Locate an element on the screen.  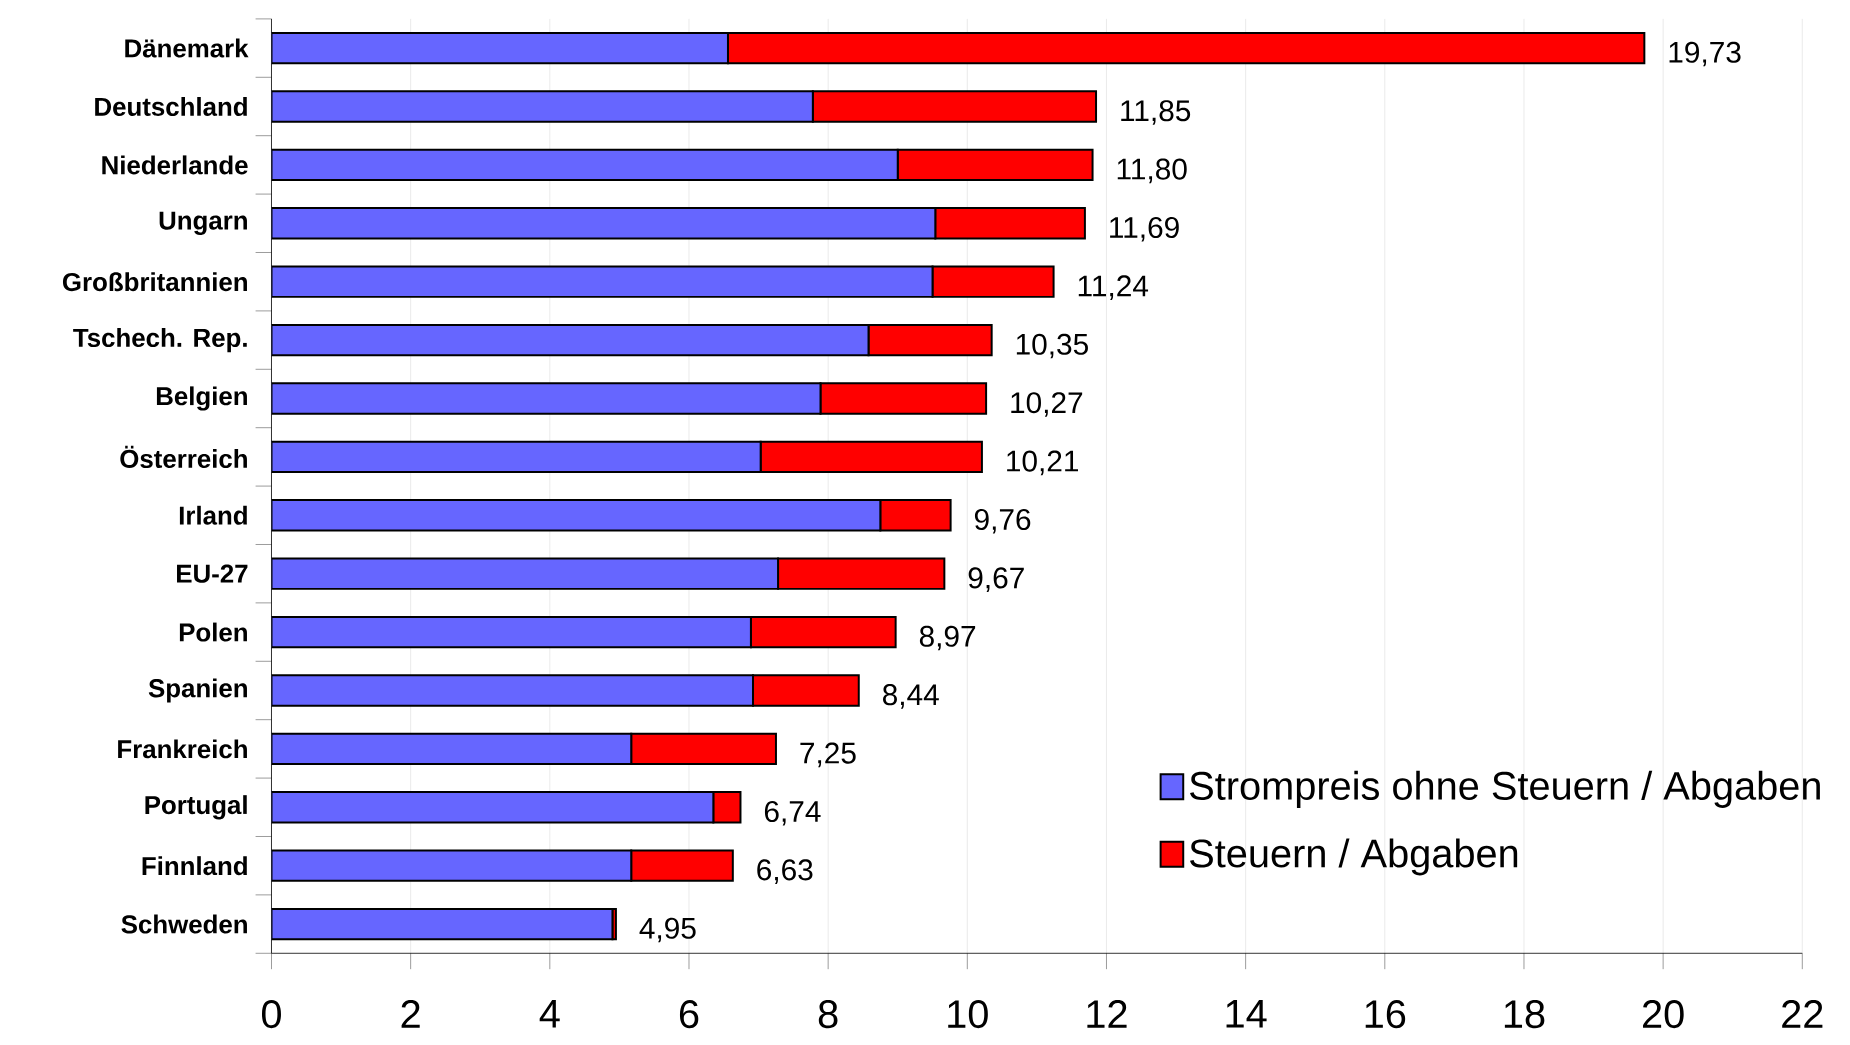
y-tick-label: Irland is located at coordinates (213, 515).